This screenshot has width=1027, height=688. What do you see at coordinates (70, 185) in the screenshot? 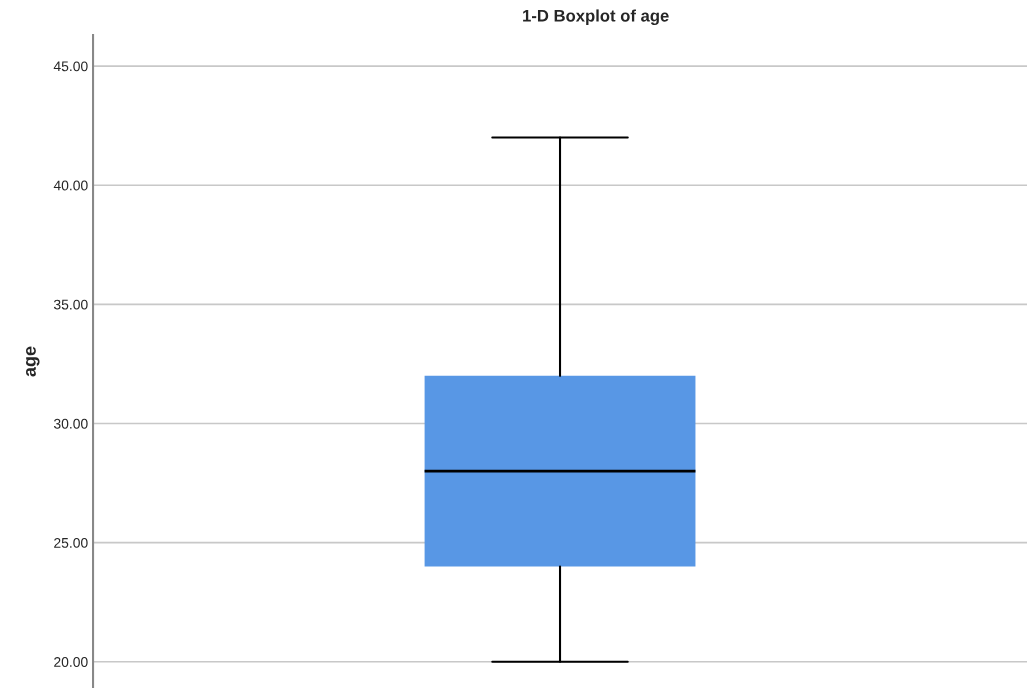
I see `y-tick-label: 40.00` at bounding box center [70, 185].